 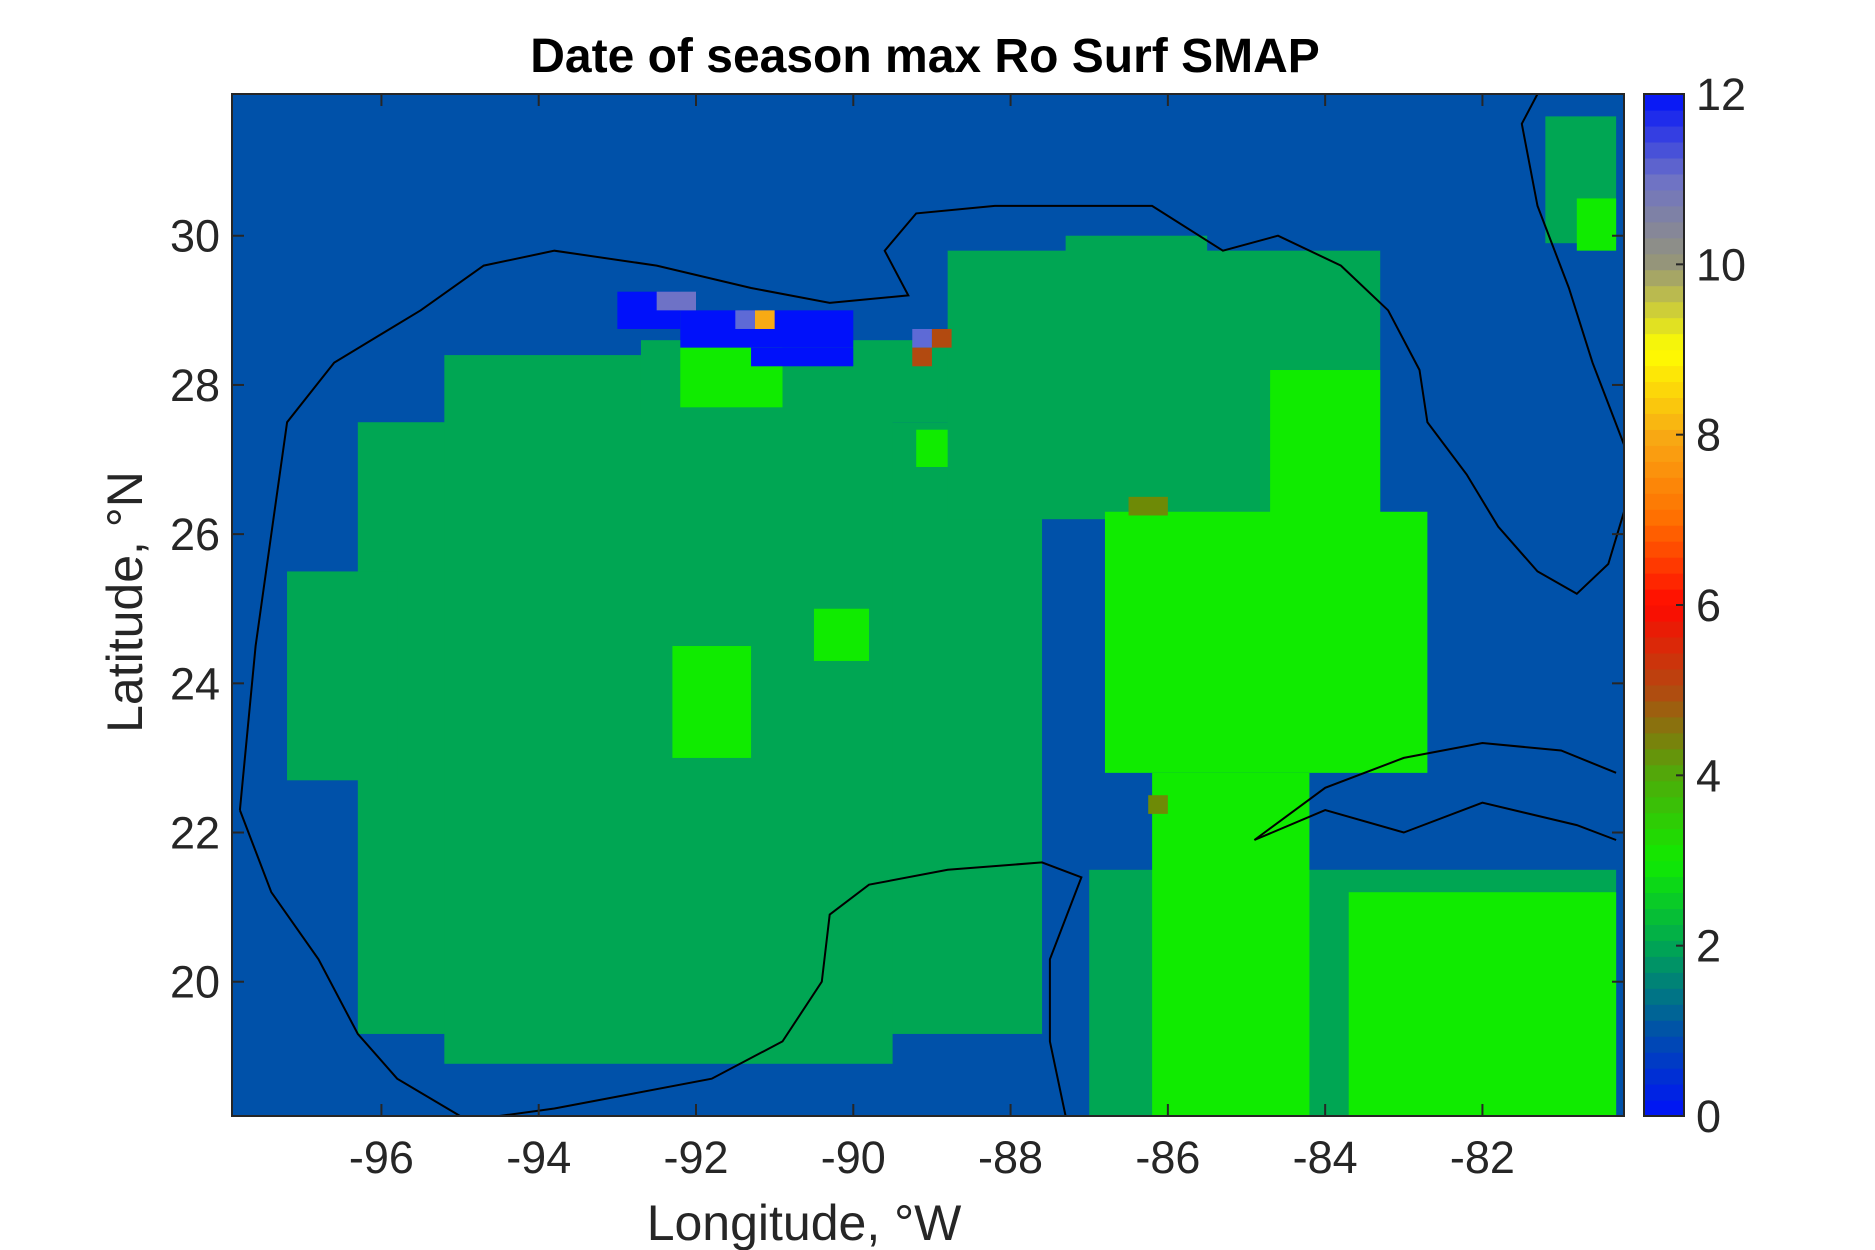 I want to click on colorbar-tick-label: 4, so click(x=1708, y=775).